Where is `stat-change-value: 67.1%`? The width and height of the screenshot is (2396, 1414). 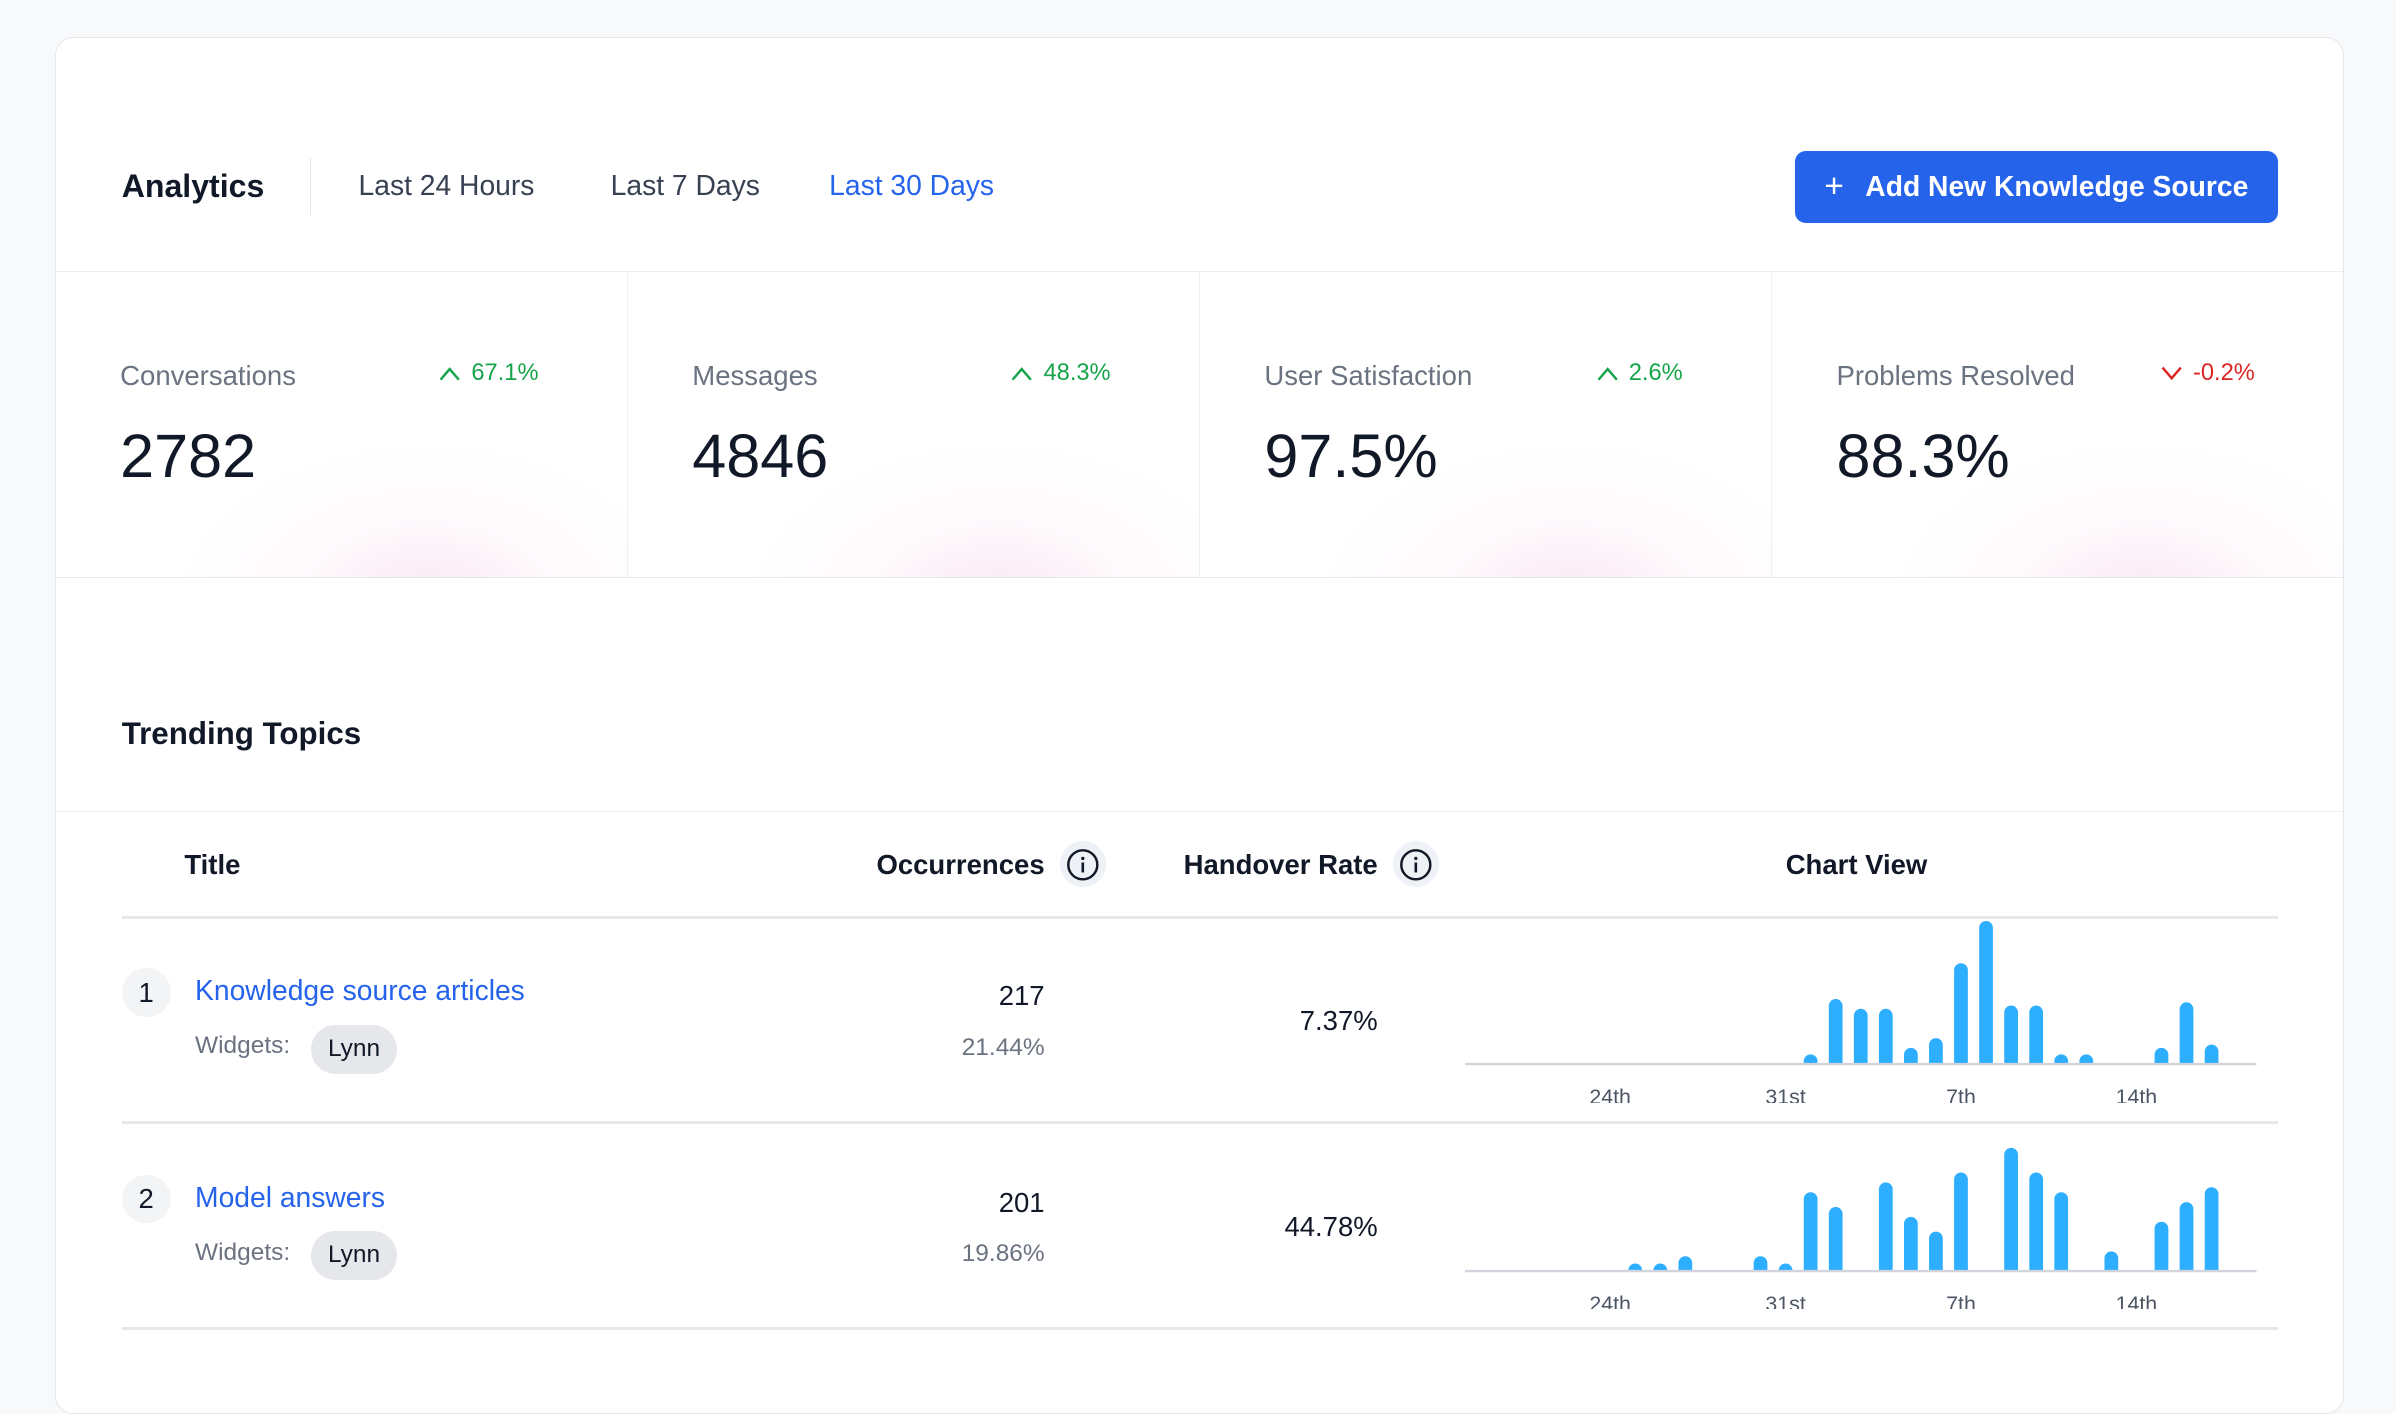
stat-change-value: 67.1% is located at coordinates (505, 373).